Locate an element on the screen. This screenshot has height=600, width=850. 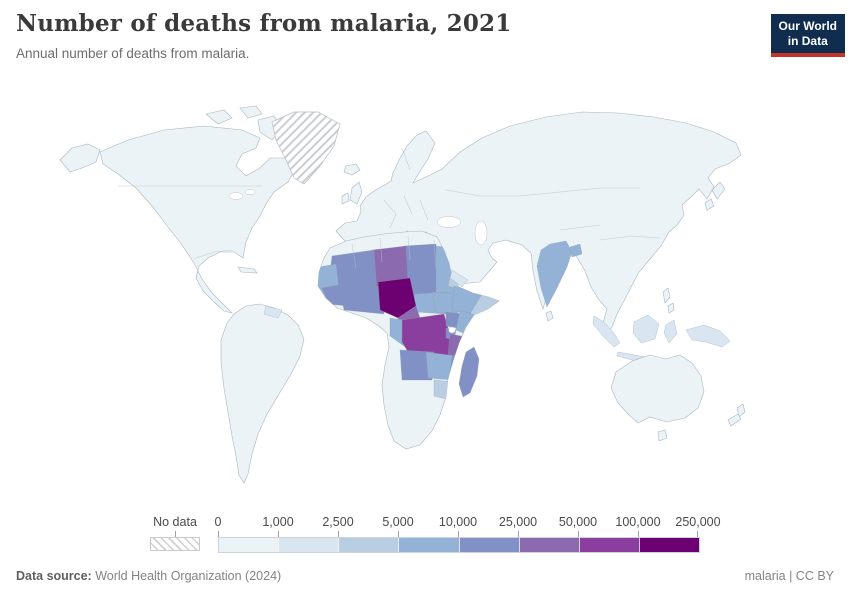
country-guyana-region is located at coordinates (273, 312).